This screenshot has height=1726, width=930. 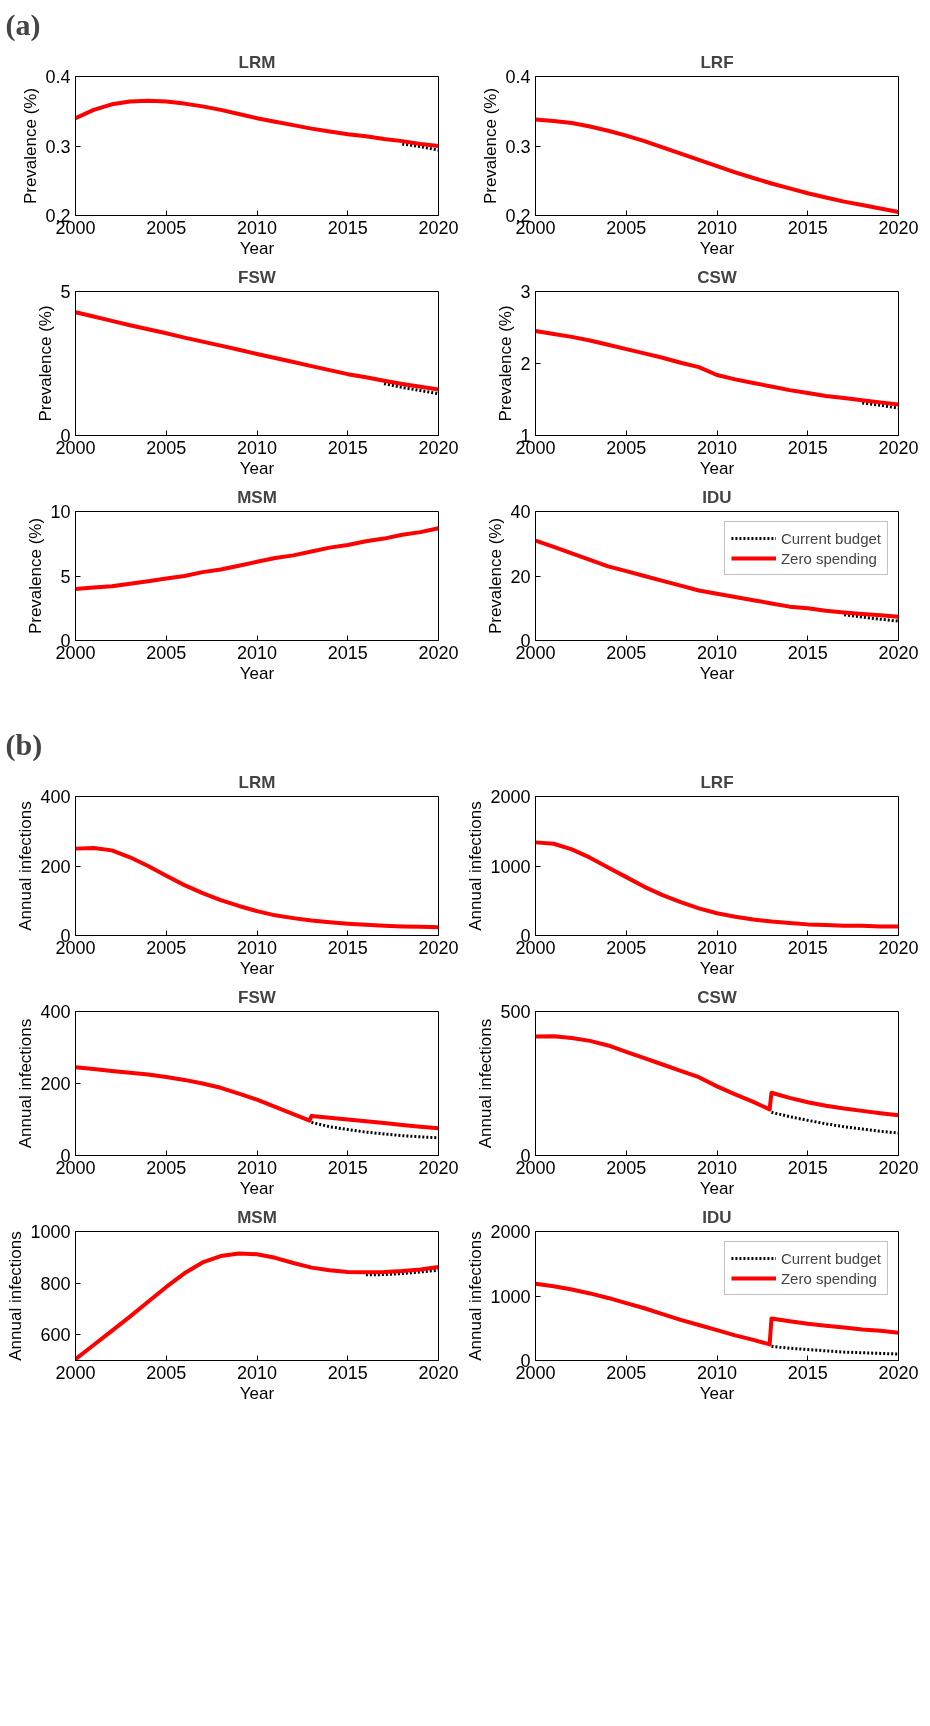 What do you see at coordinates (525, 292) in the screenshot?
I see `y-tick-label: 3` at bounding box center [525, 292].